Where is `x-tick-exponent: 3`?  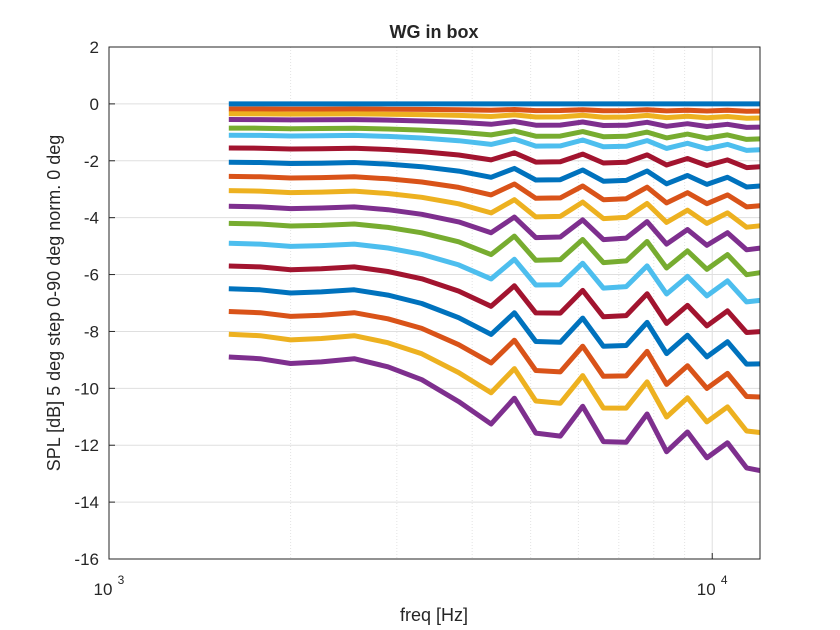 x-tick-exponent: 3 is located at coordinates (121, 580).